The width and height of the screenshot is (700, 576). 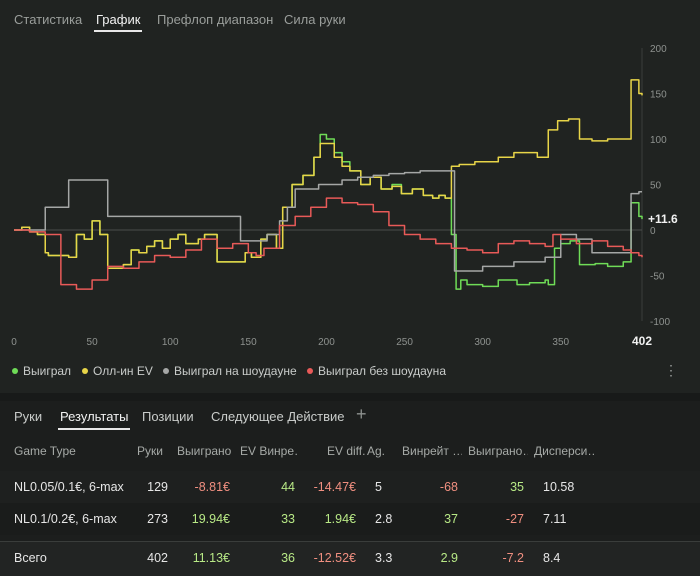 I want to click on legend-label: Выиграл на шоудауне, so click(x=235, y=371).